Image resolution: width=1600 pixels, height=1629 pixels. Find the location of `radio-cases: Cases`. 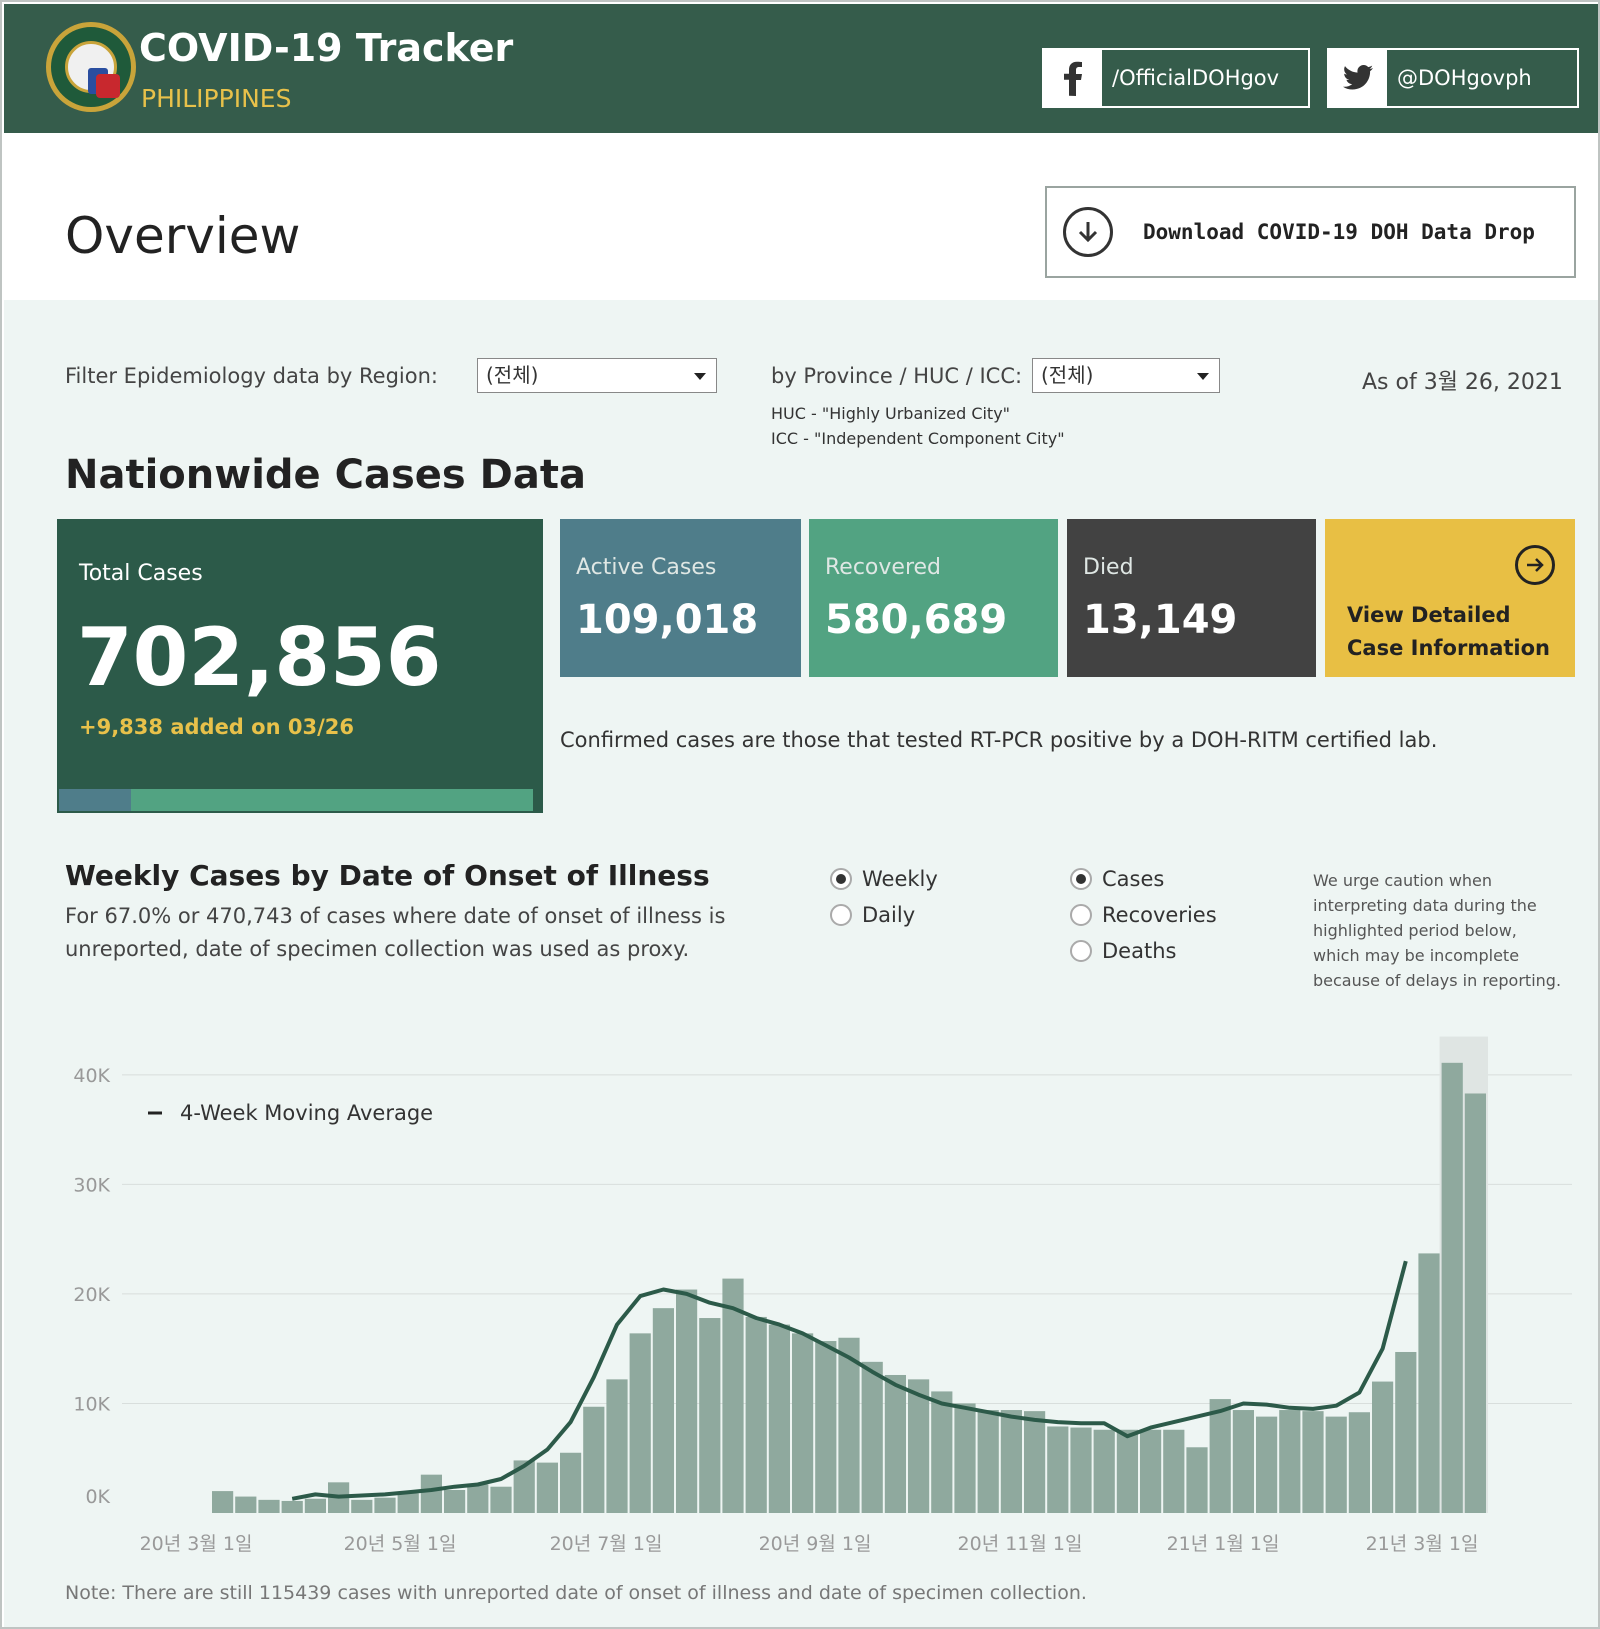

radio-cases: Cases is located at coordinates (1117, 879).